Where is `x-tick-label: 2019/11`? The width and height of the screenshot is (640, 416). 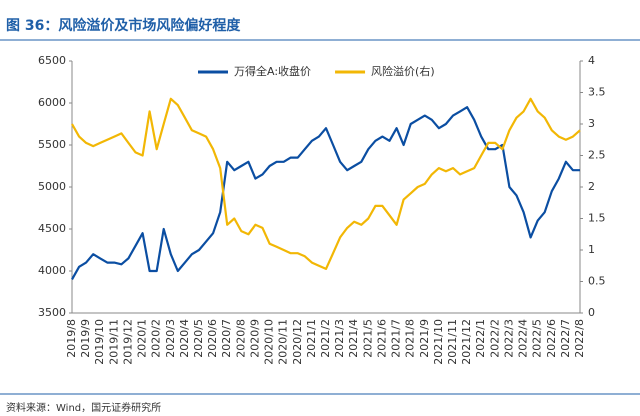
x-tick-label: 2019/11 is located at coordinates (113, 342).